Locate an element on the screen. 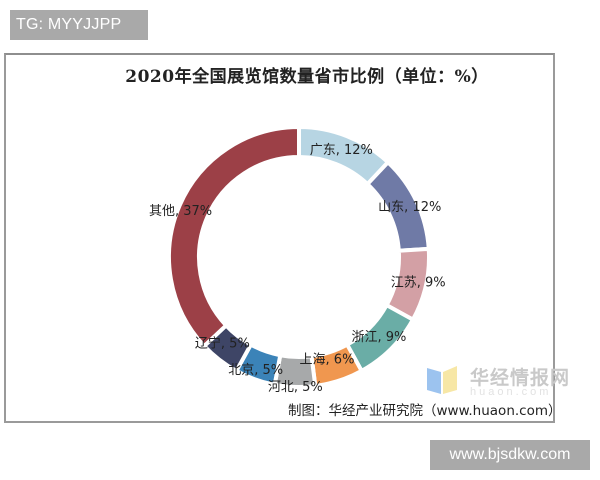 The width and height of the screenshot is (600, 480). slice-label-5: 上海, 6% is located at coordinates (327, 360).